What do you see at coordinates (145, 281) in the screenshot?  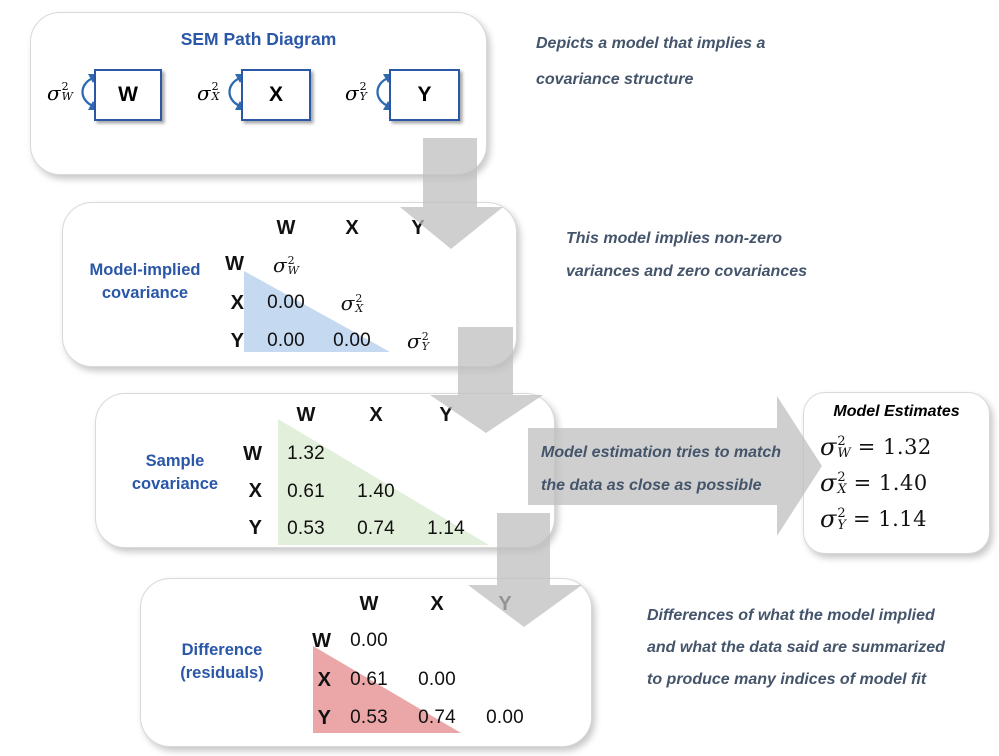 I see `model-implied-label: Model-implied covariance` at bounding box center [145, 281].